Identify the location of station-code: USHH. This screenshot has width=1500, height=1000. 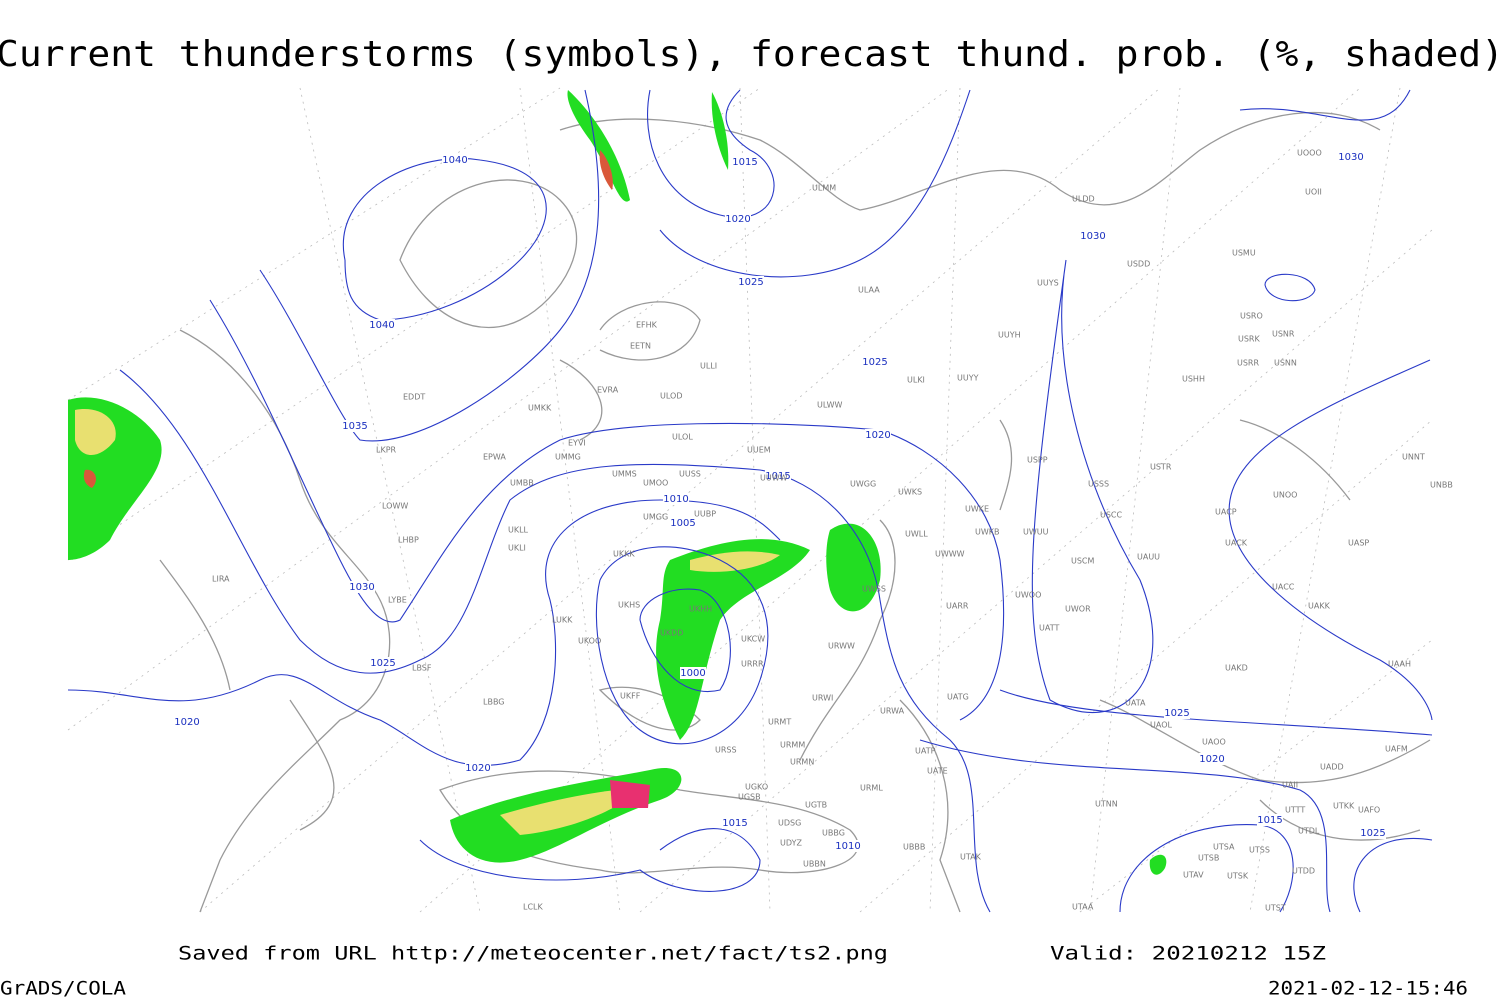
(1193, 379).